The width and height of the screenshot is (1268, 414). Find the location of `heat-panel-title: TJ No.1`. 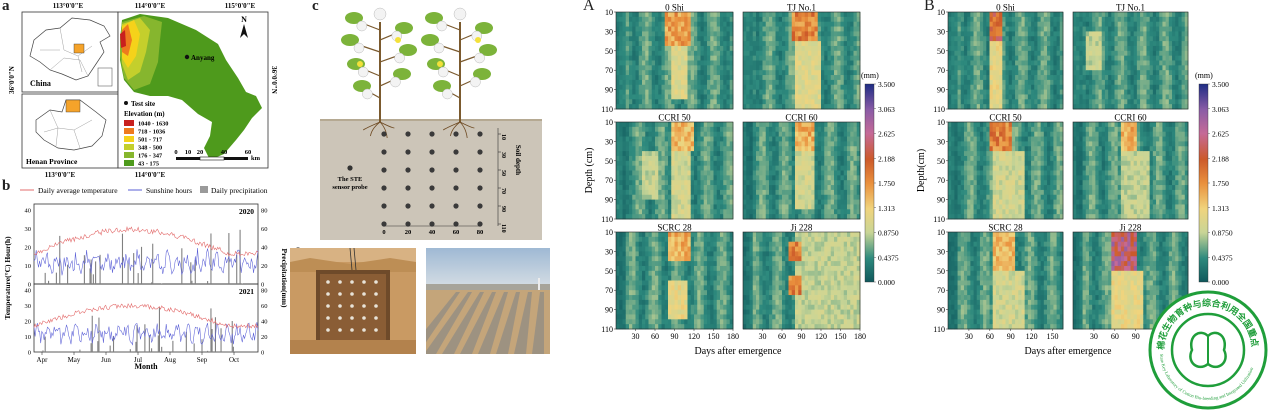

heat-panel-title: TJ No.1 is located at coordinates (801, 8).